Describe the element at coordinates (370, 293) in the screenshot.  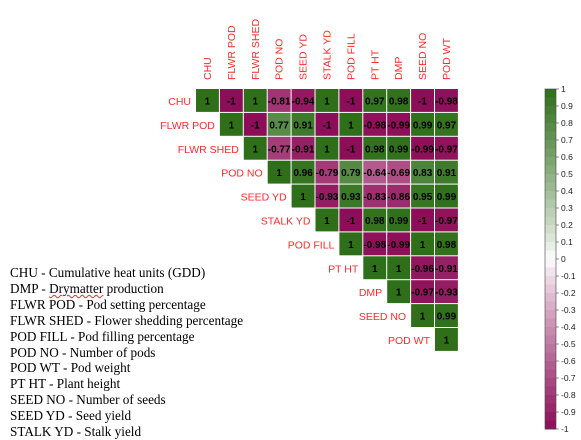
I see `row-label: DMP` at that location.